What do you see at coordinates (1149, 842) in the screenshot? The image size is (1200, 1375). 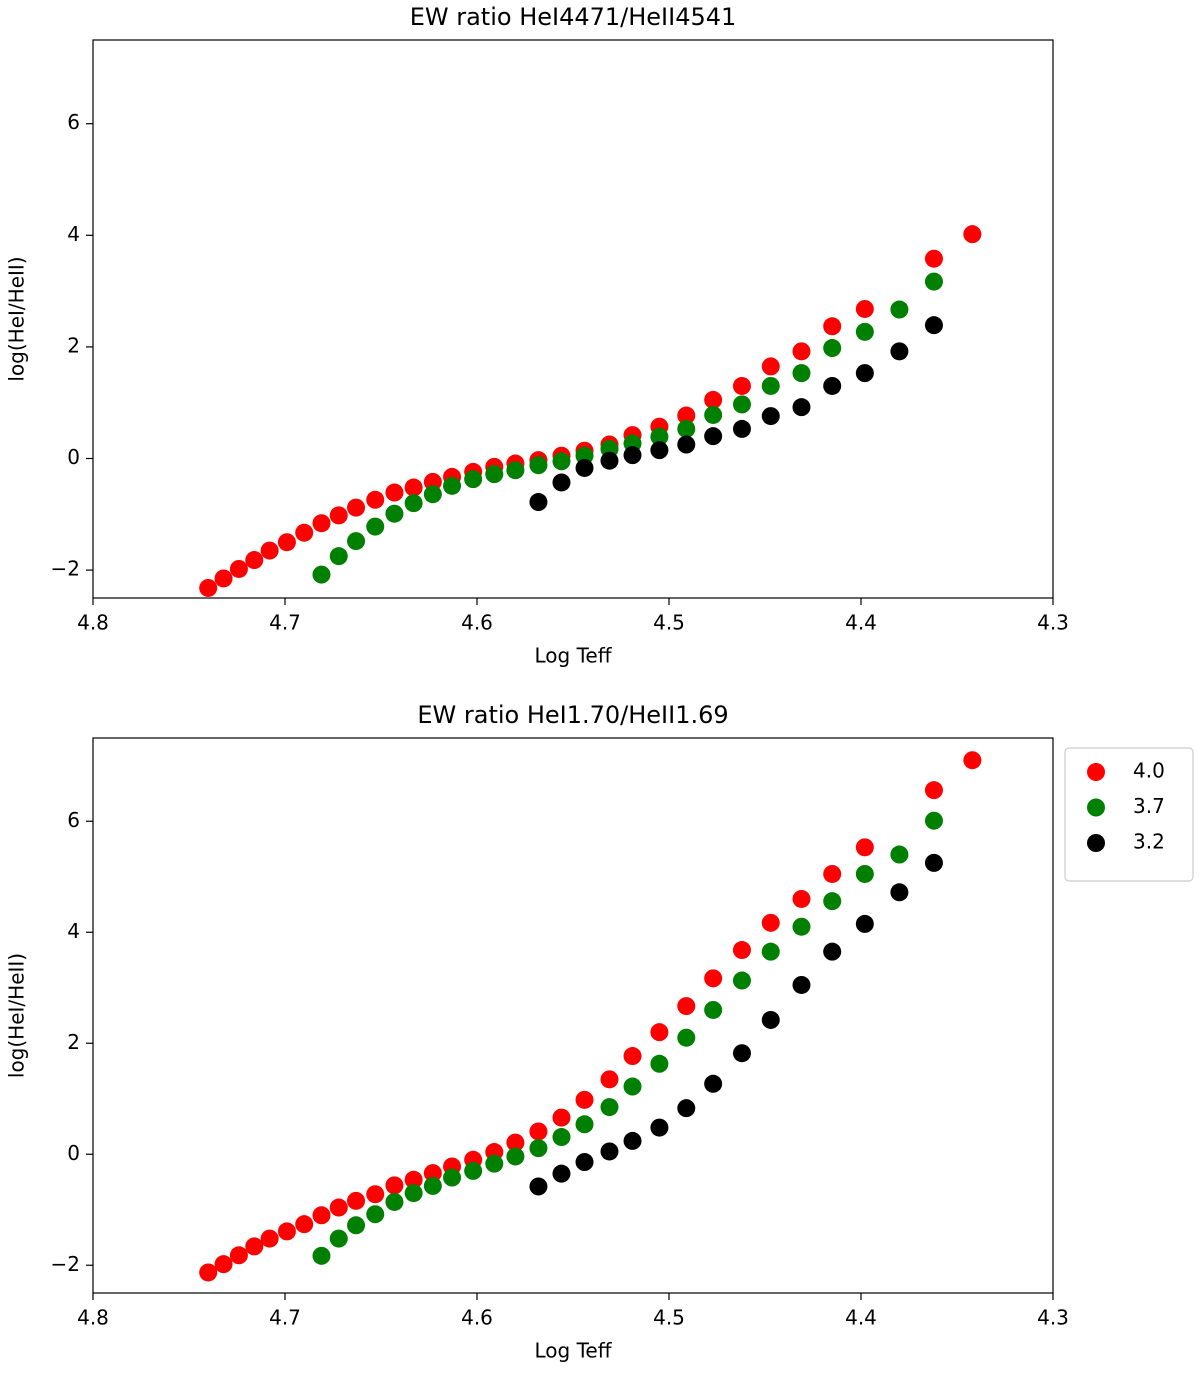 I see `legend-label: 3.2` at bounding box center [1149, 842].